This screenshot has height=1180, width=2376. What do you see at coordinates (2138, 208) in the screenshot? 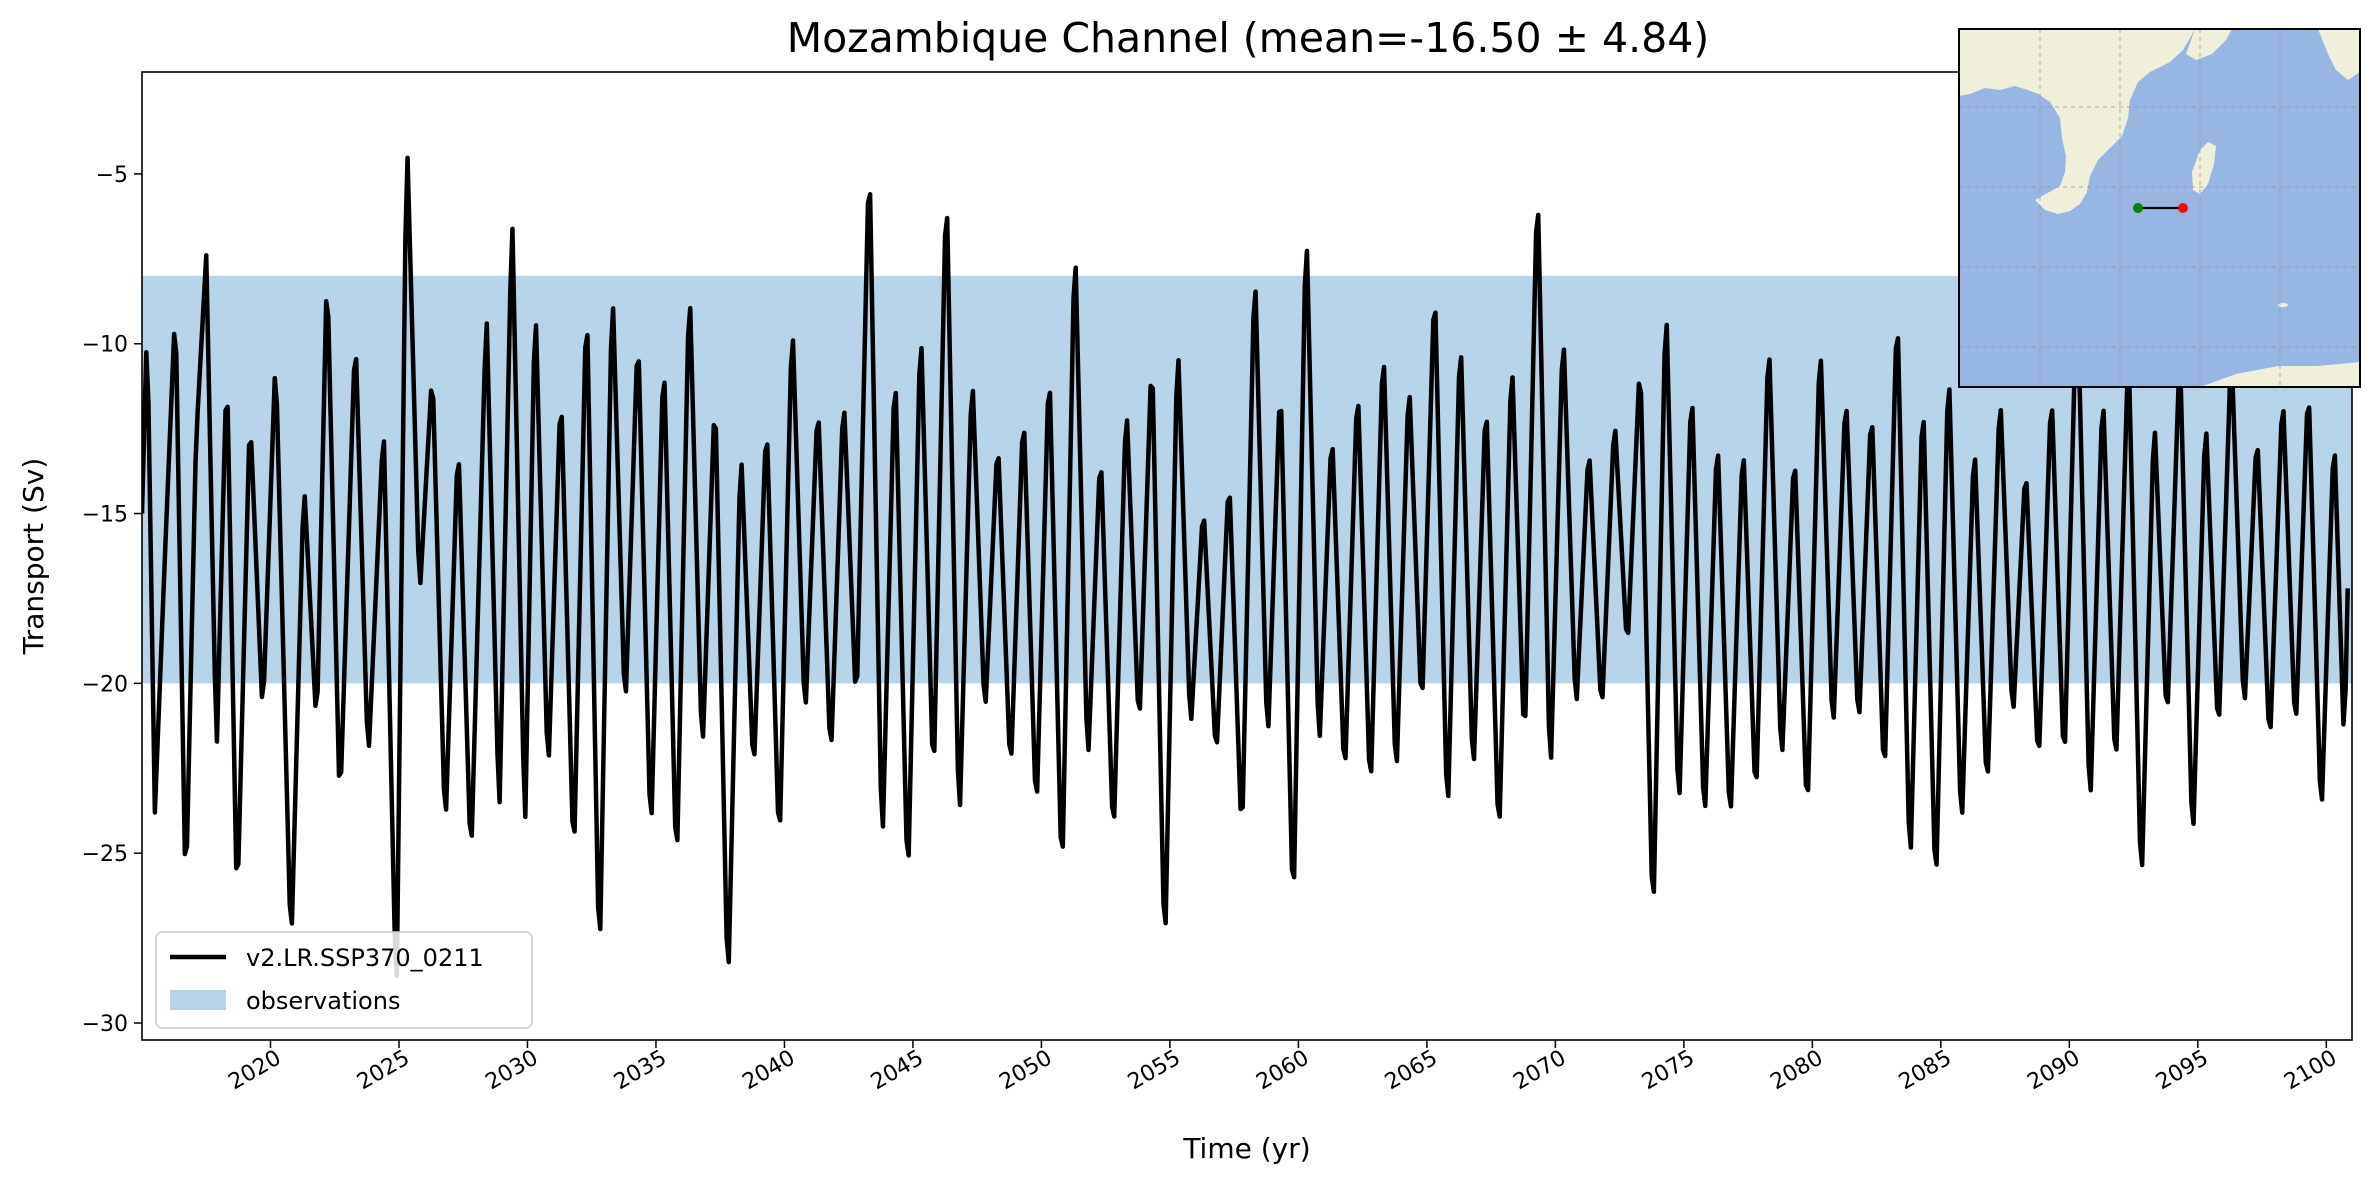
I see `inset-map-section-start` at bounding box center [2138, 208].